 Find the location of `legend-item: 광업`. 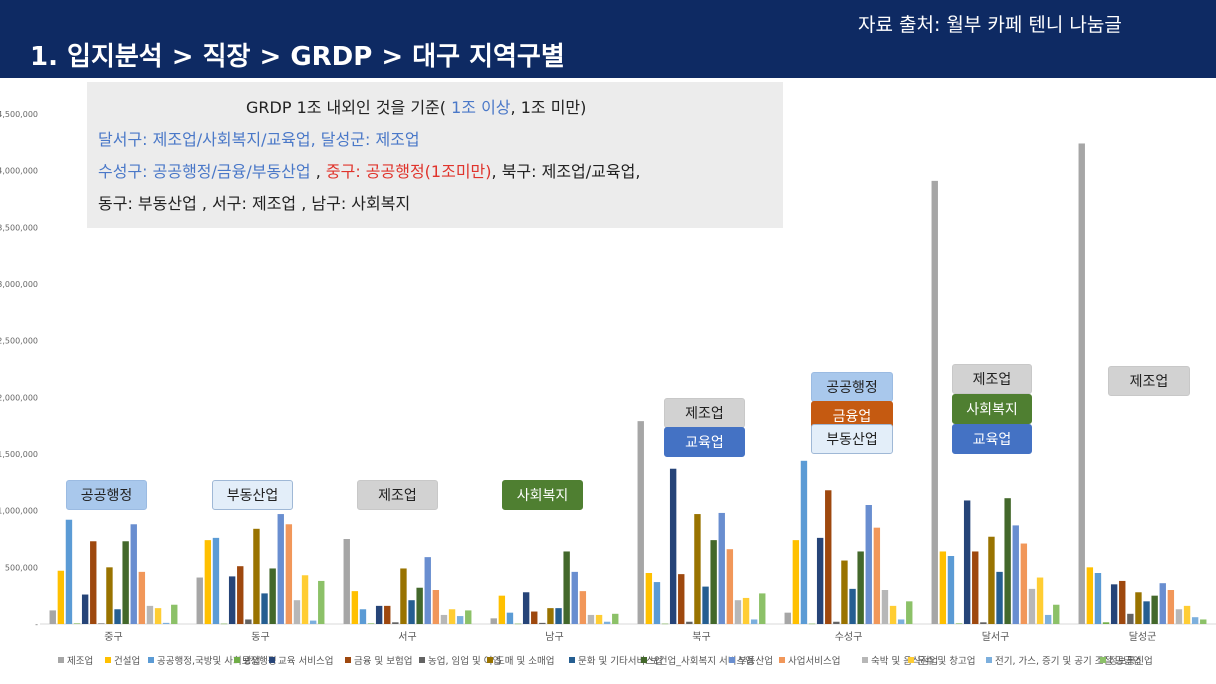

legend-item: 광업 is located at coordinates (247, 662).